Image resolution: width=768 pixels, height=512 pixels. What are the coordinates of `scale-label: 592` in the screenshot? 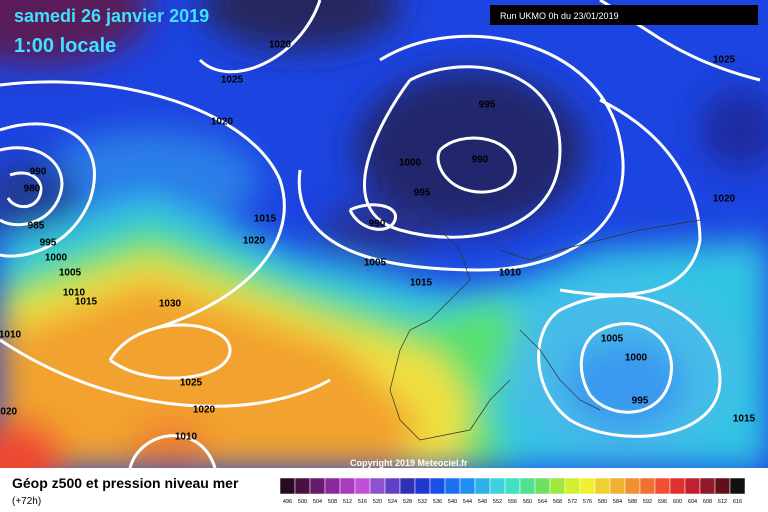 It's located at (647, 502).